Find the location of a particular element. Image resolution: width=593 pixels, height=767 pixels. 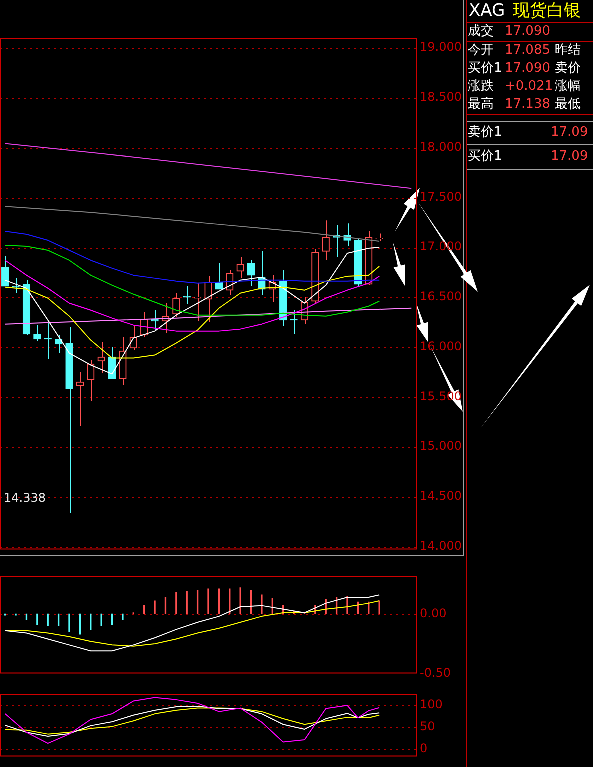

text: 最高 is located at coordinates (481, 105).